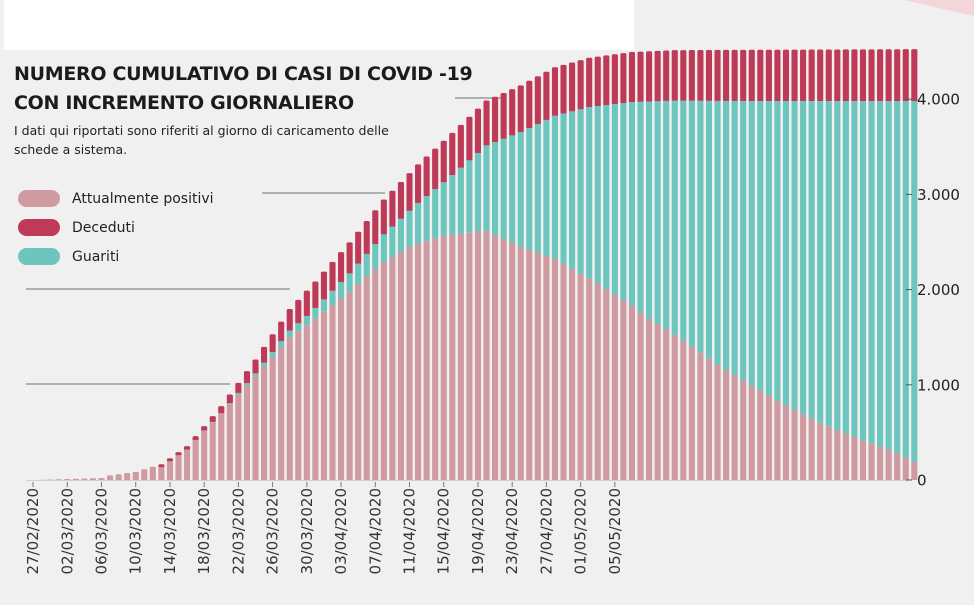  I want to click on legend-item-deceduti: Deceduti, so click(116, 227).